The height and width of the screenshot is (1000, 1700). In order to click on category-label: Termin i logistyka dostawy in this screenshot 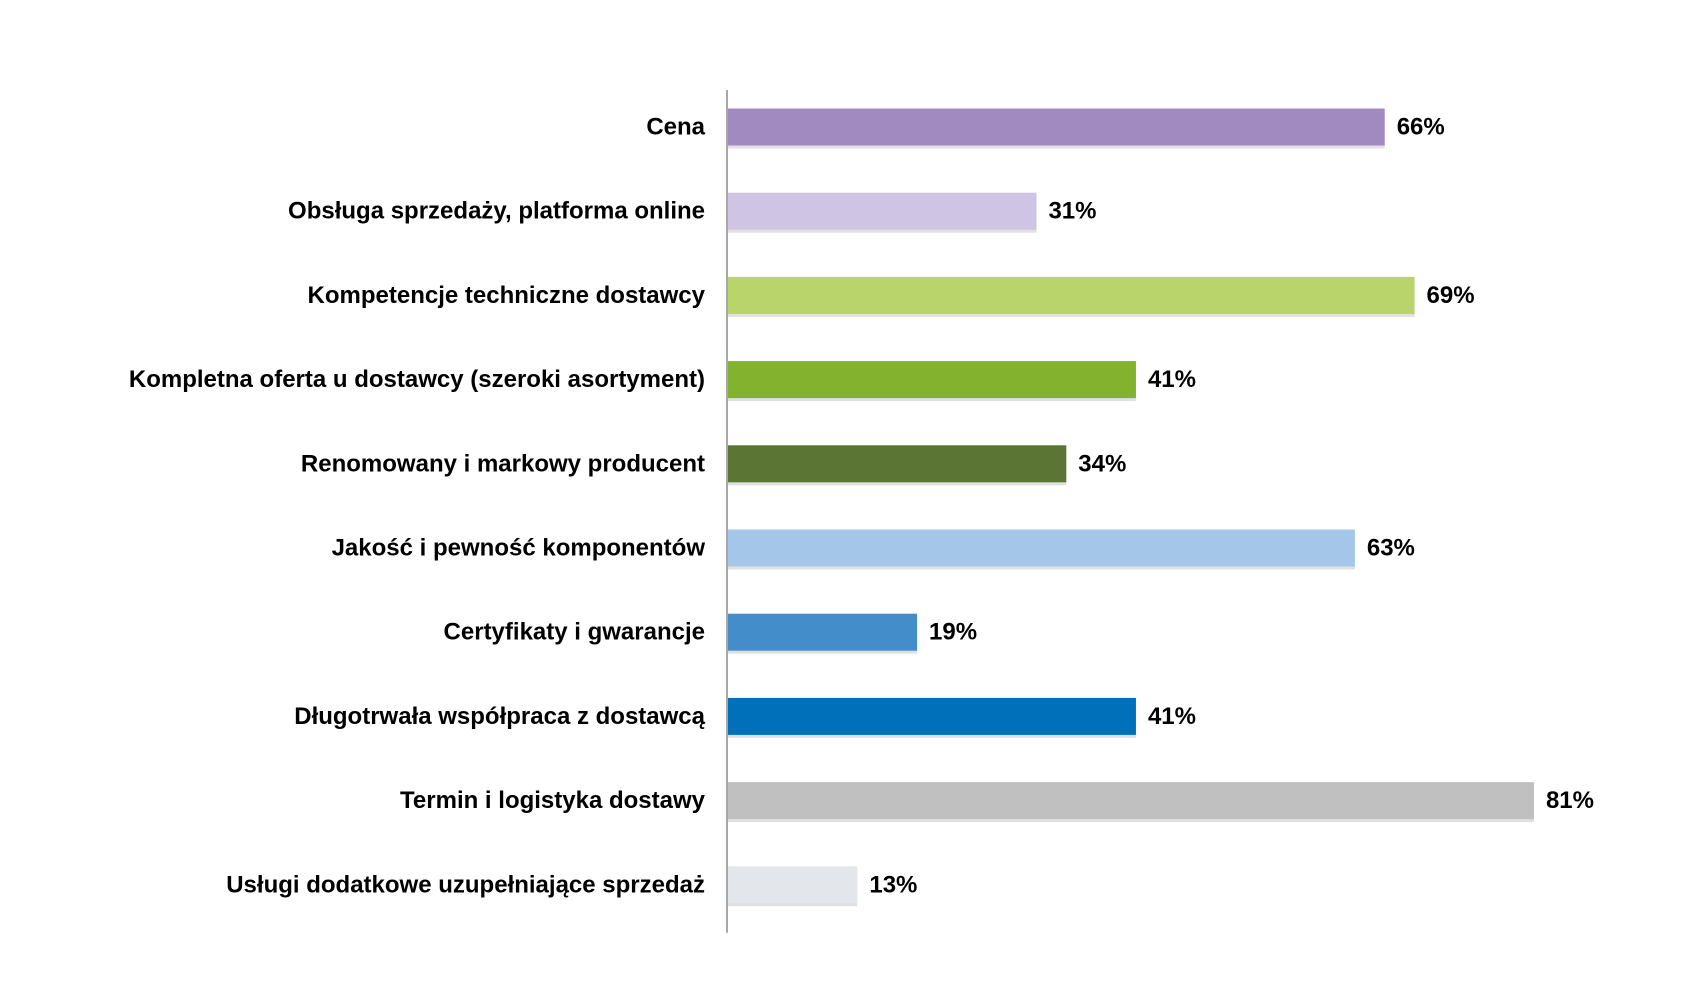, I will do `click(553, 800)`.